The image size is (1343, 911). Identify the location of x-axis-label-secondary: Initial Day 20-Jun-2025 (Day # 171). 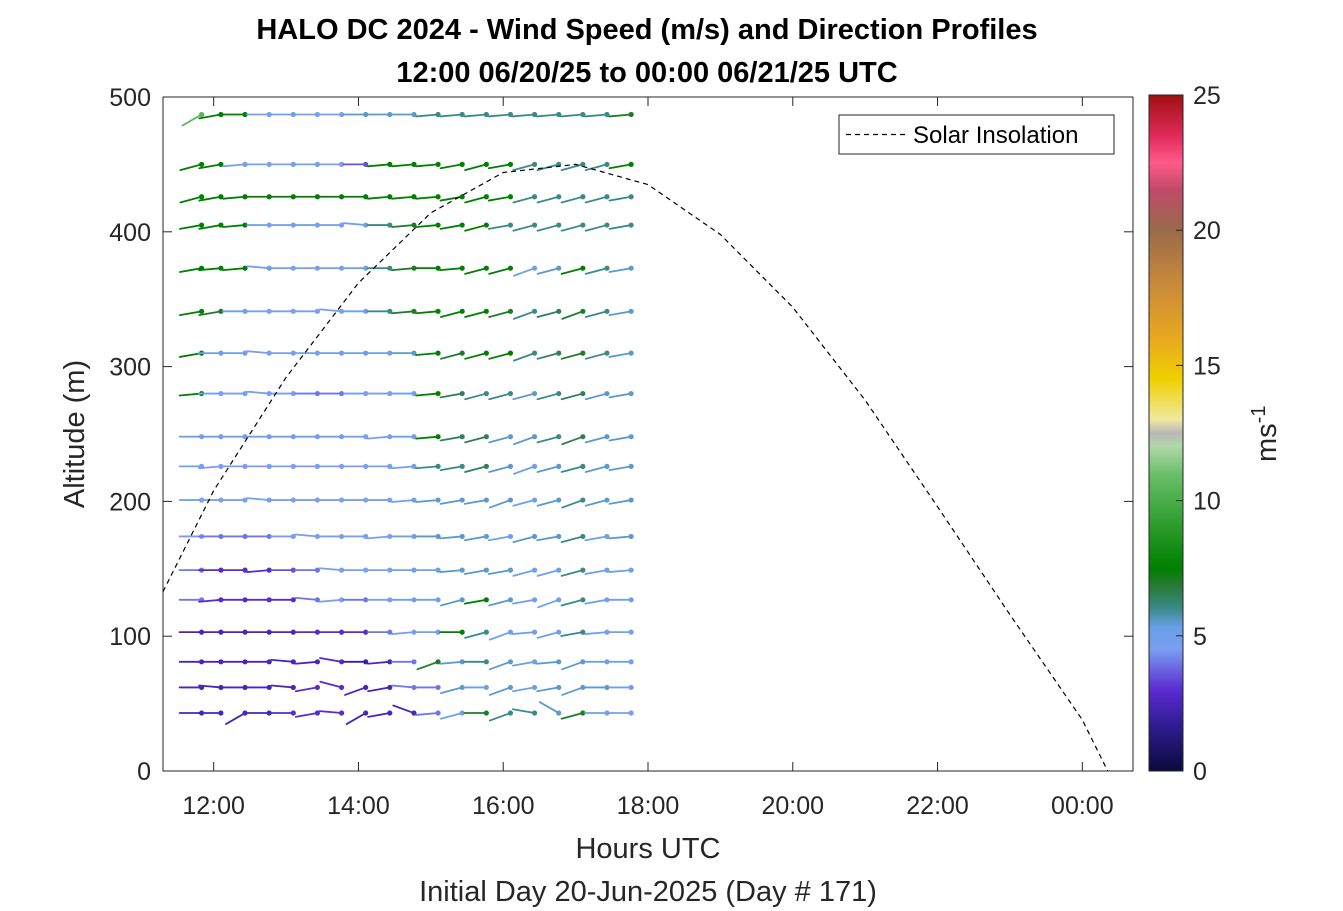
(648, 892).